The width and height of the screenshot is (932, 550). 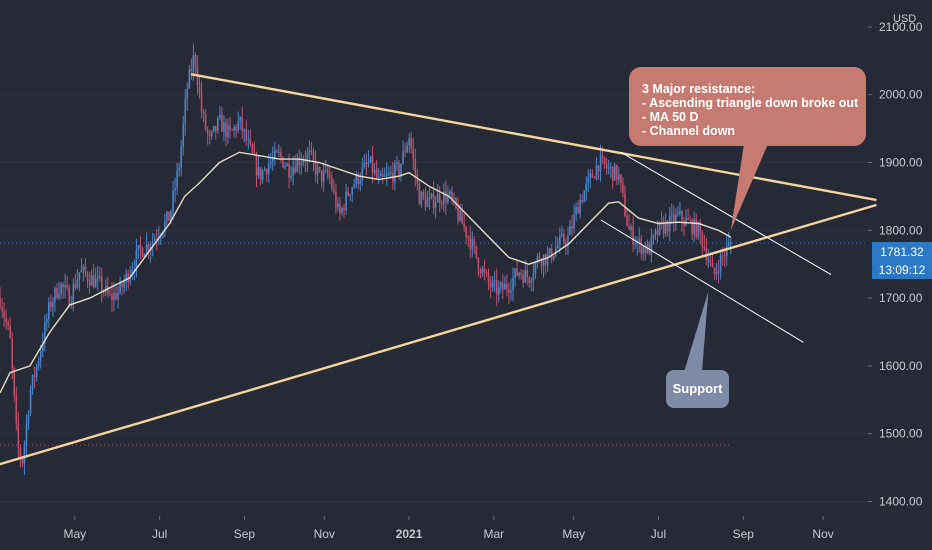 What do you see at coordinates (901, 298) in the screenshot?
I see `y-tick-label: 1700.00` at bounding box center [901, 298].